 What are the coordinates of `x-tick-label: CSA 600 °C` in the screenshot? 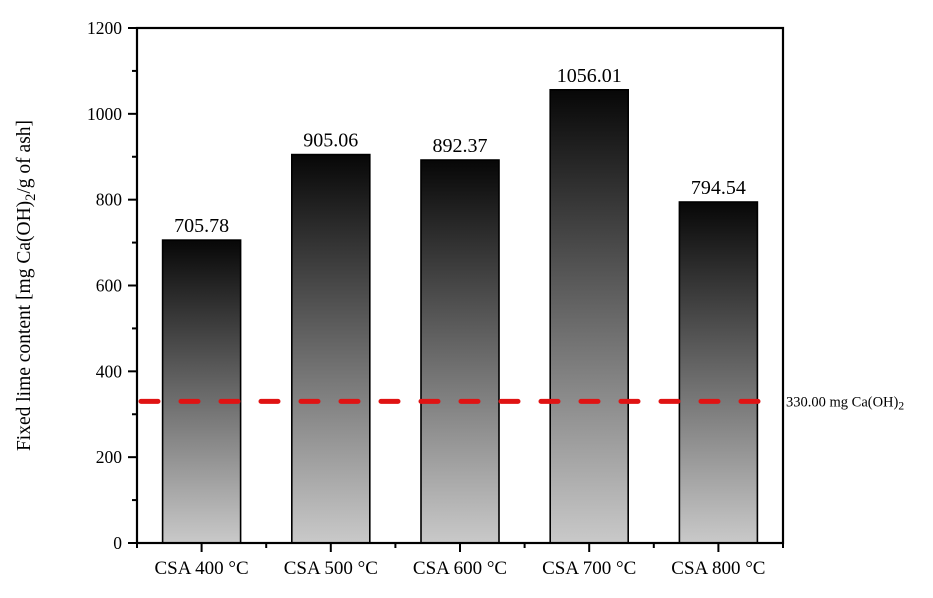 It's located at (460, 568).